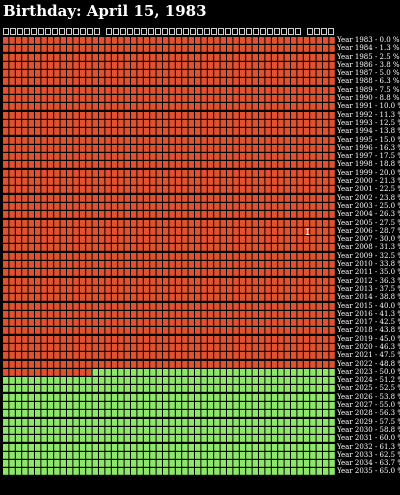 The height and width of the screenshot is (495, 400). What do you see at coordinates (368, 64) in the screenshot?
I see `year-label: Year 1986 - 3.8 %` at bounding box center [368, 64].